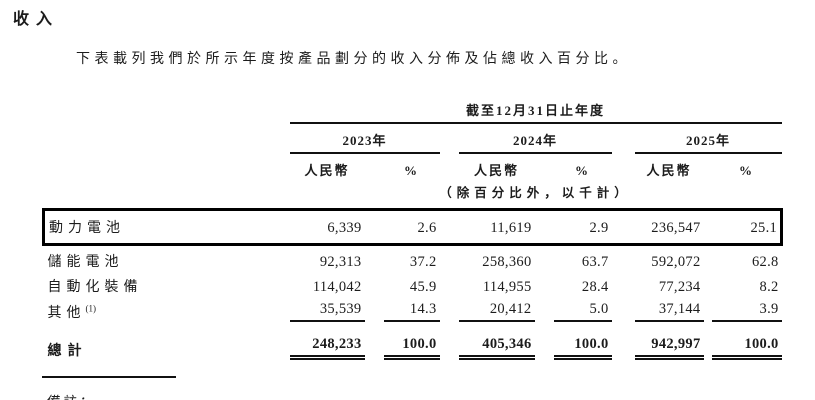 This screenshot has width=815, height=400. Describe the element at coordinates (573, 226) in the screenshot. I see `value-cell: 2.9` at that location.